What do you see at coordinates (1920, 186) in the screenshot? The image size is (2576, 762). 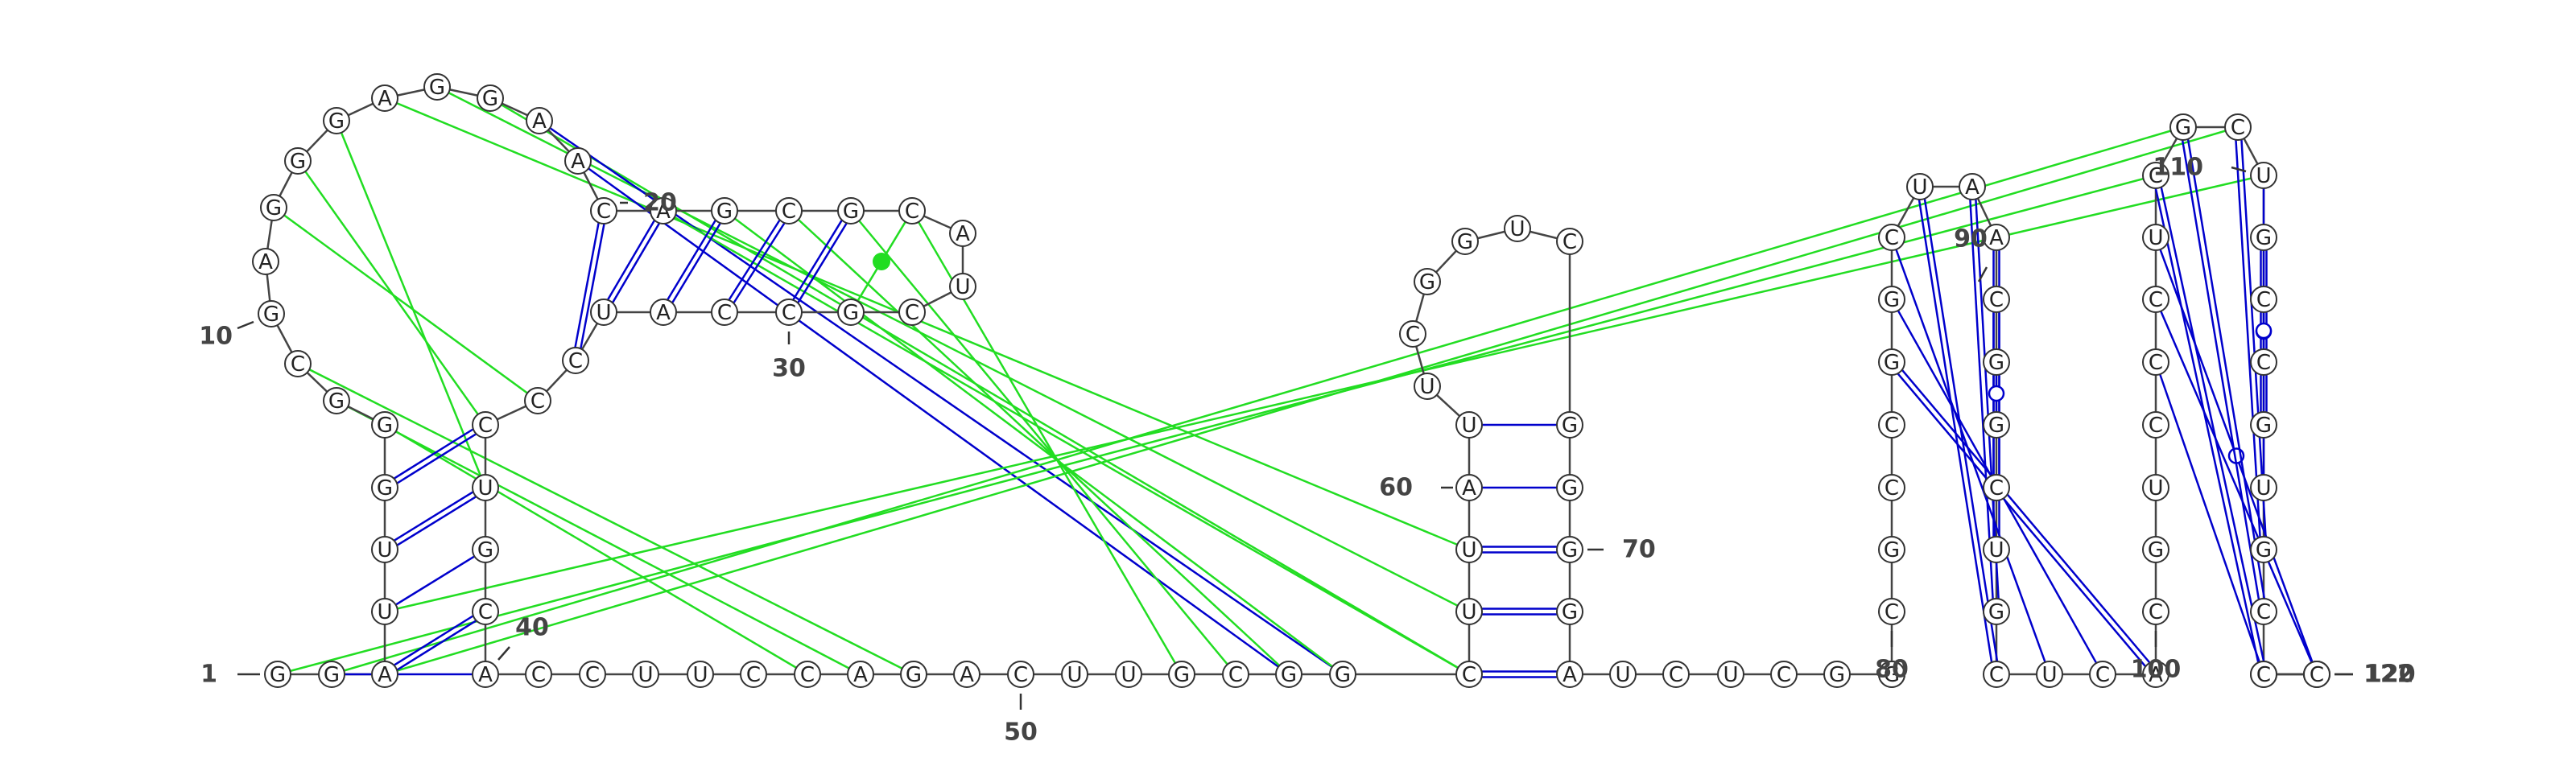 I see `nucleotide-87: U` at bounding box center [1920, 186].